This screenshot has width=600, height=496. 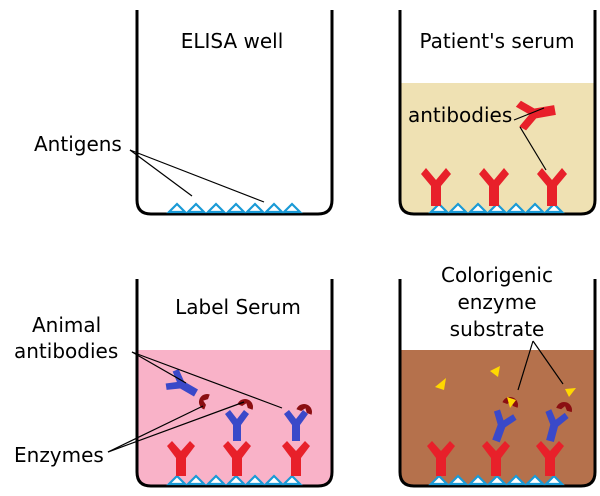 I want to click on panel-patient-serum: Patient's serum antibodies, so click(x=497, y=113).